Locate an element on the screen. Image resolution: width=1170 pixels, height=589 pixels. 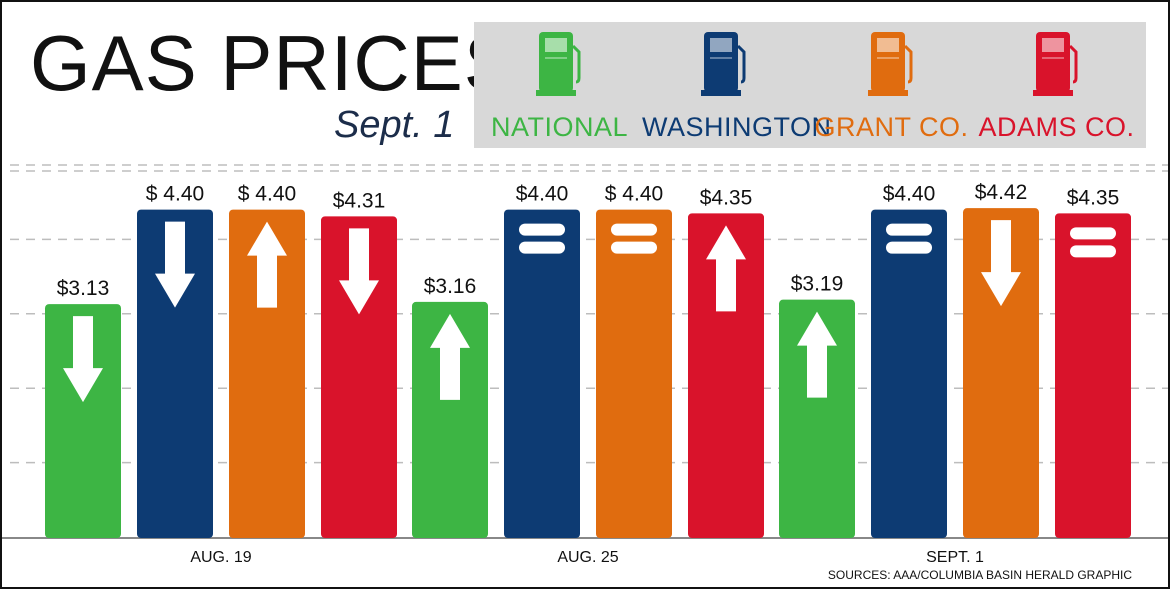
bar-group: $3.19 is located at coordinates (817, 405).